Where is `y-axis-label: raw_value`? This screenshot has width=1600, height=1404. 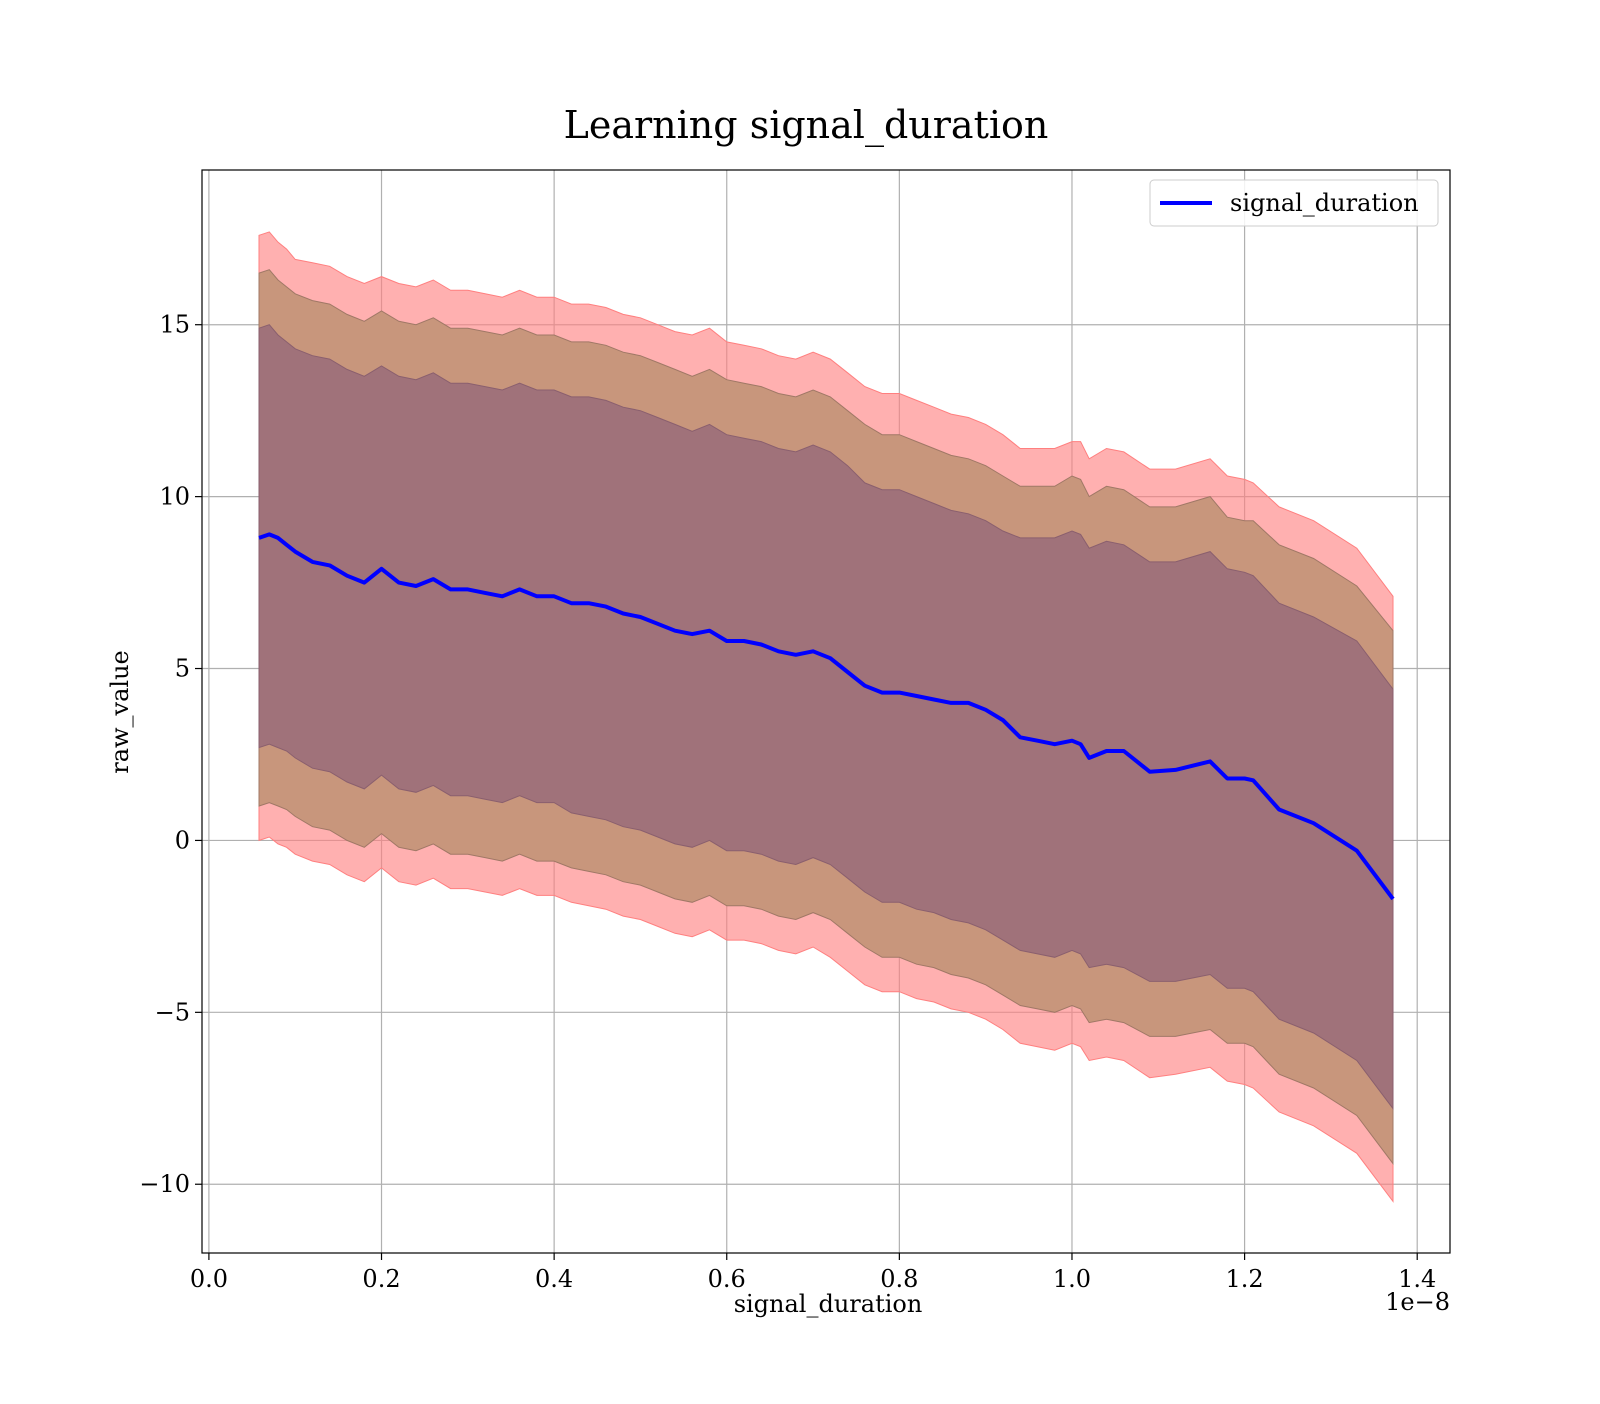
y-axis-label: raw_value is located at coordinates (120, 712).